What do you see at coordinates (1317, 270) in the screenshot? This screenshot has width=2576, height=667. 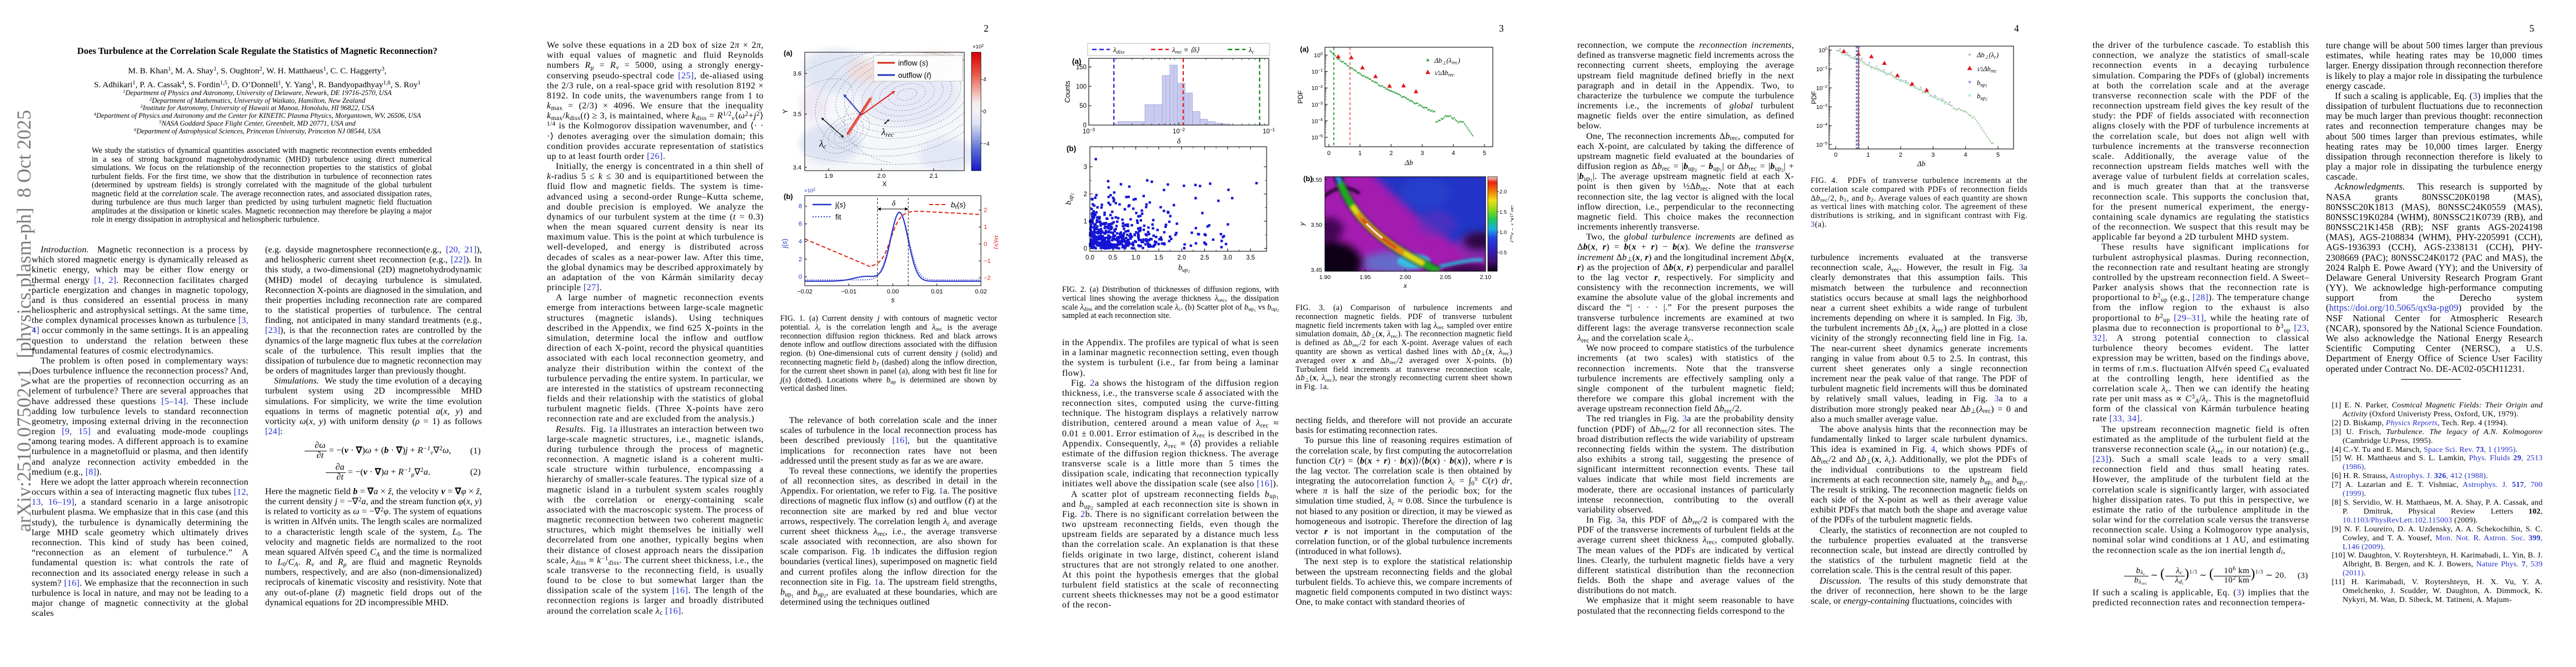 I see `svg-text: 3.45` at bounding box center [1317, 270].